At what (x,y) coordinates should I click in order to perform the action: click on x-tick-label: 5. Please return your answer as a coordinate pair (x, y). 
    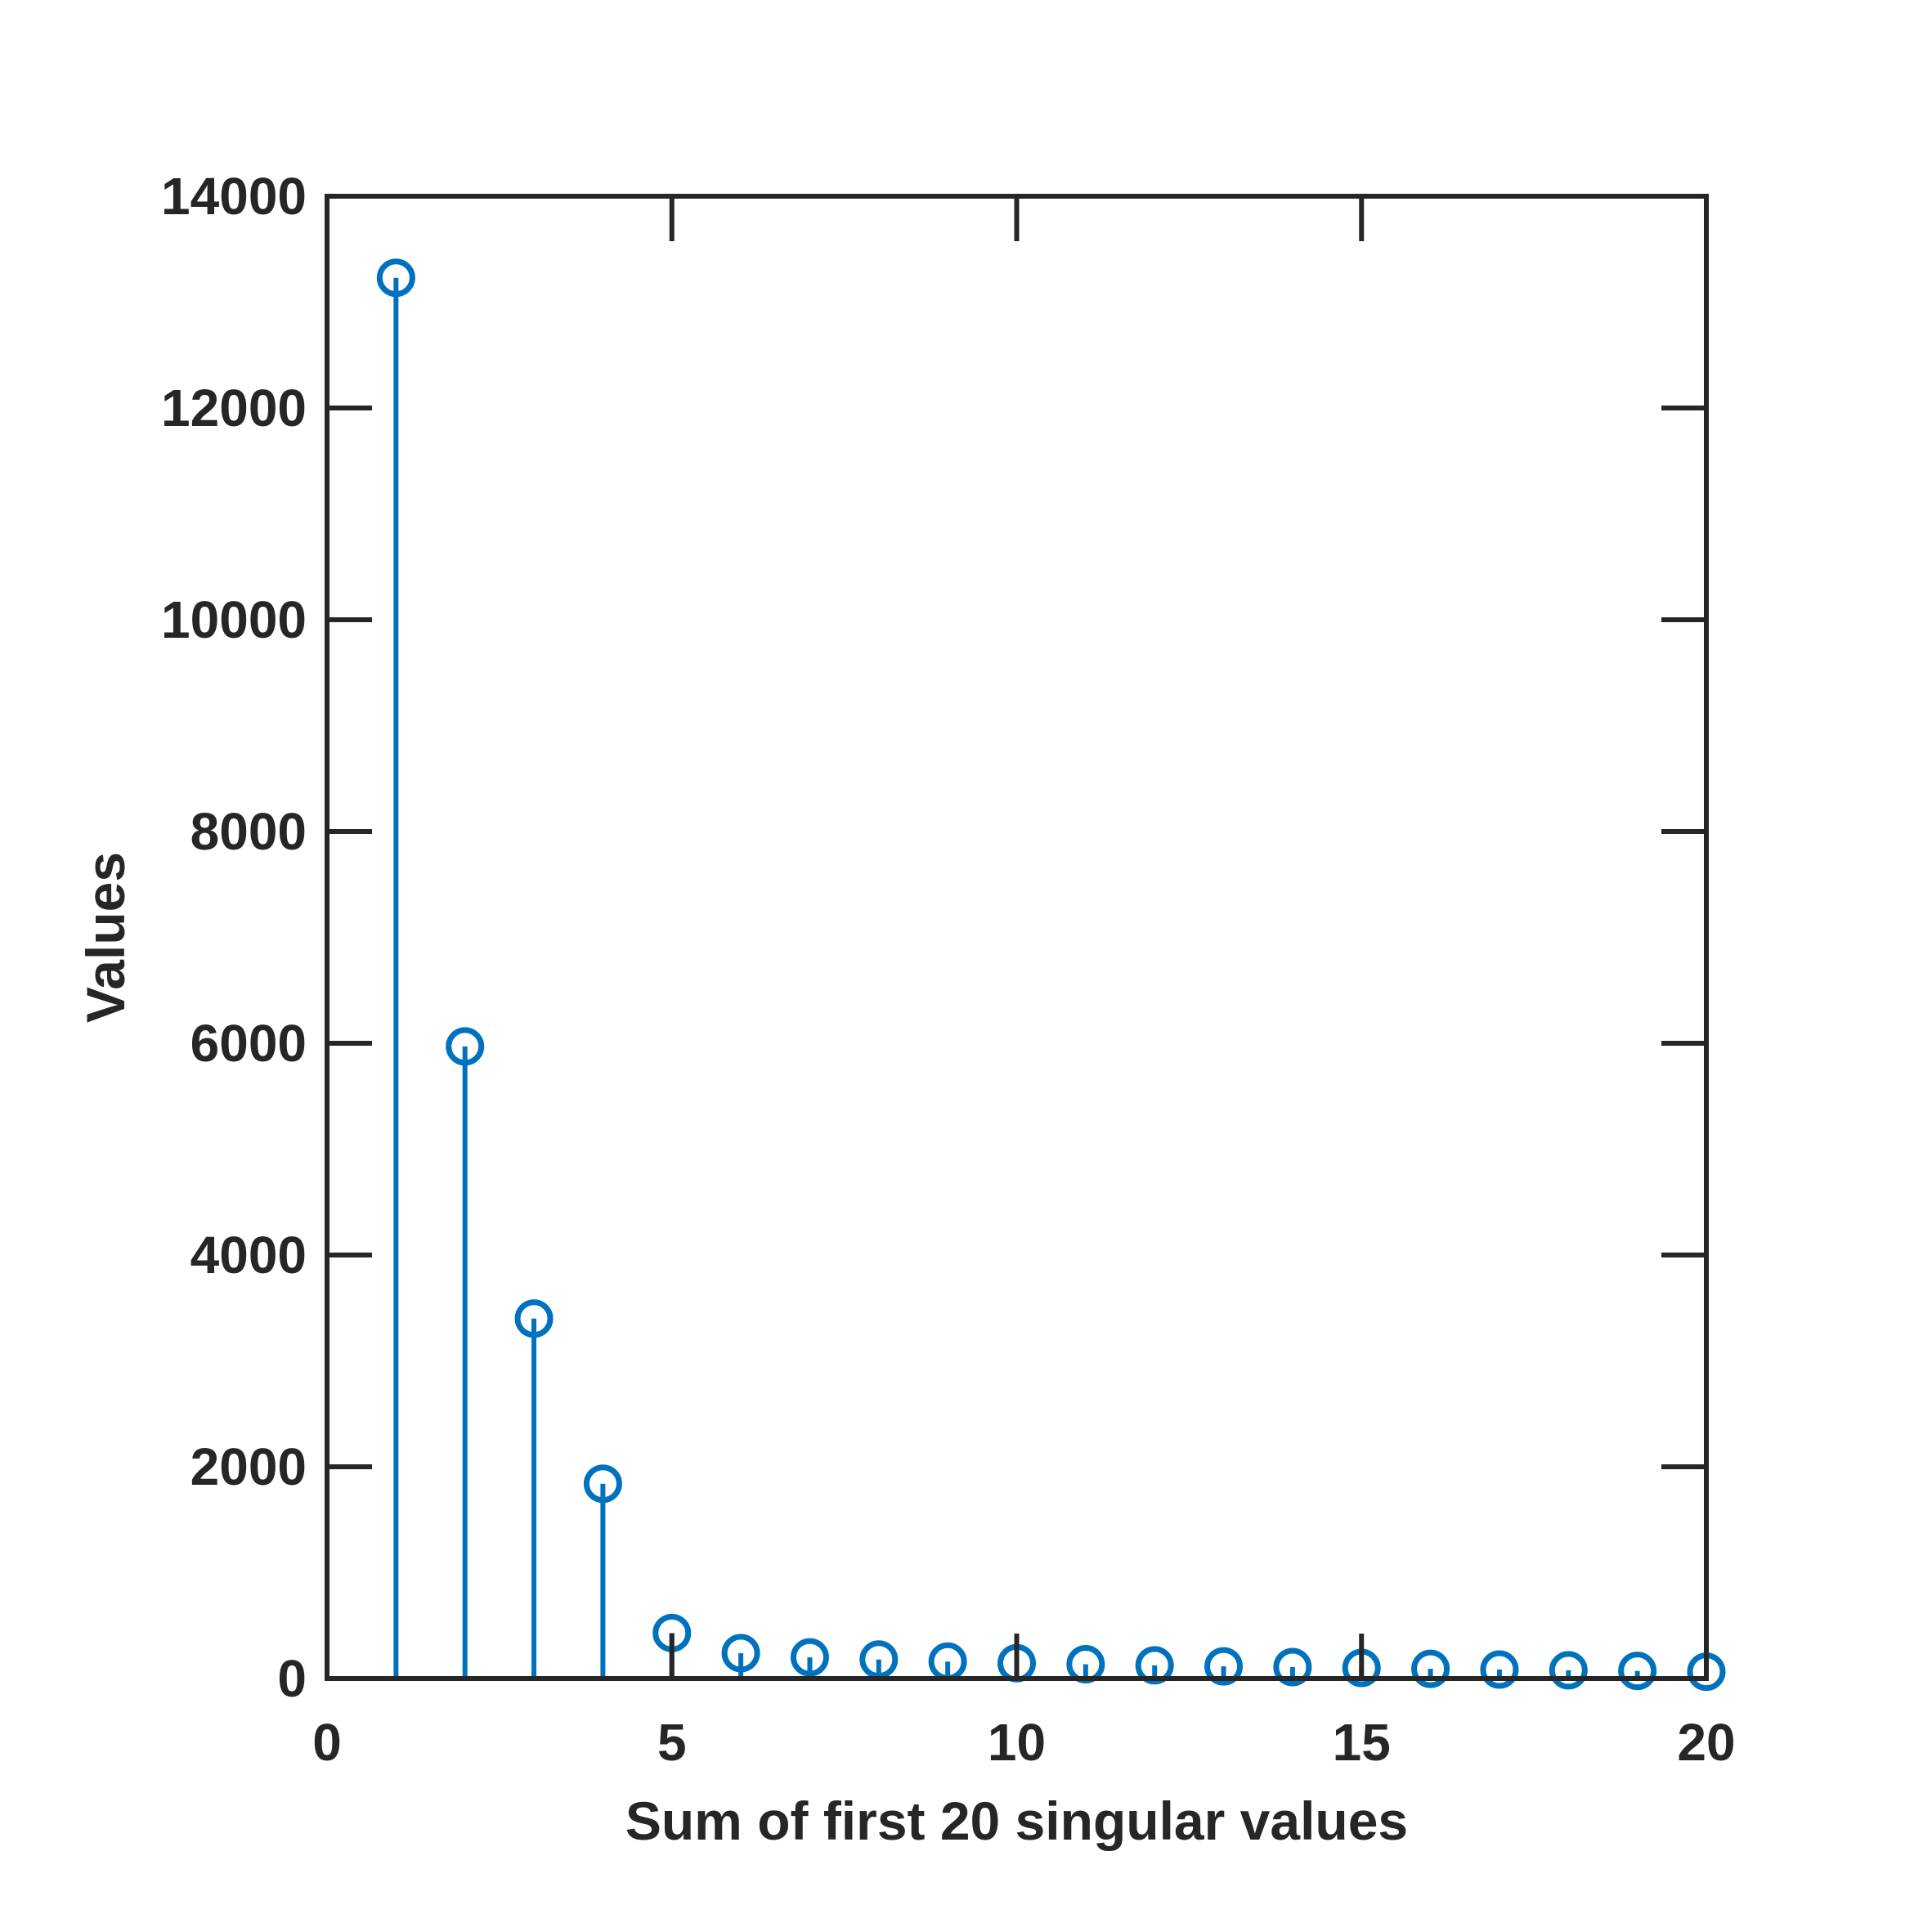
    Looking at the image, I should click on (672, 1742).